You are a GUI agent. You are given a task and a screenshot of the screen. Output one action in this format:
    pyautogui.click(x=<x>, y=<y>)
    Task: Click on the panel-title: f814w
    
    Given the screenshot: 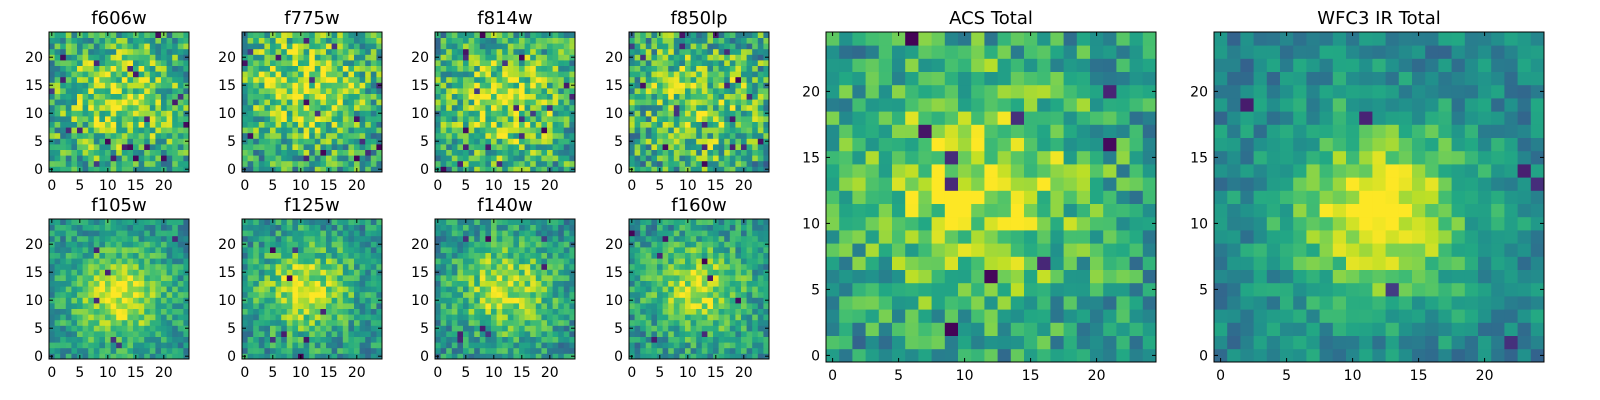 What is the action you would take?
    pyautogui.click(x=504, y=18)
    